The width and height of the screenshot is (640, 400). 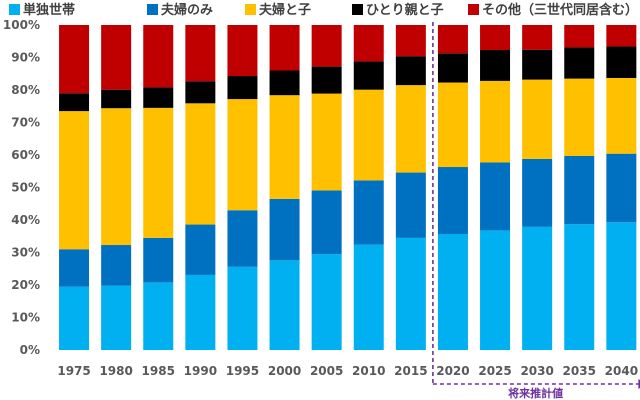 I want to click on y-tick-label: 20%, so click(x=25, y=285).